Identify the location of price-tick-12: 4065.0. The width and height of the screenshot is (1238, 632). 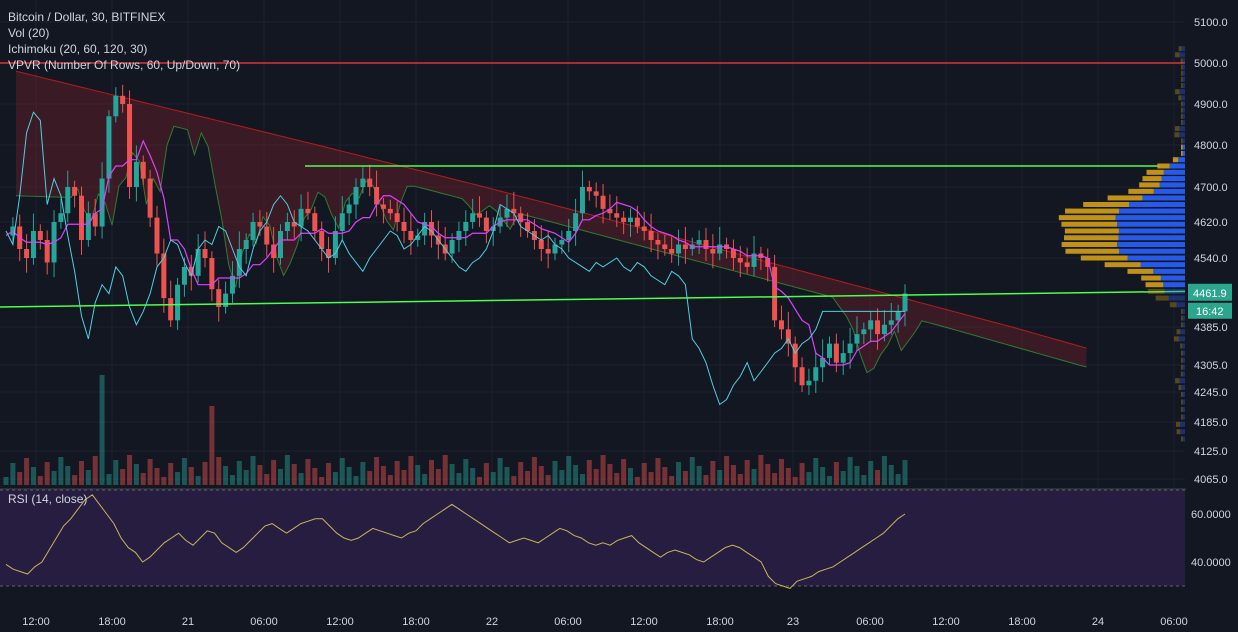
(1211, 480).